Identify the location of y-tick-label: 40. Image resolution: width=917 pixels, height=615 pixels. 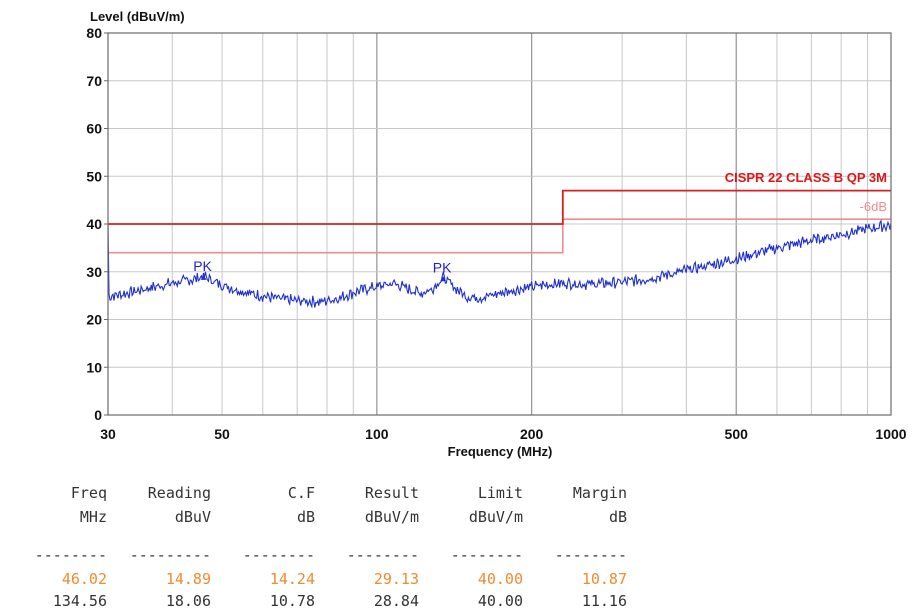
(94, 224).